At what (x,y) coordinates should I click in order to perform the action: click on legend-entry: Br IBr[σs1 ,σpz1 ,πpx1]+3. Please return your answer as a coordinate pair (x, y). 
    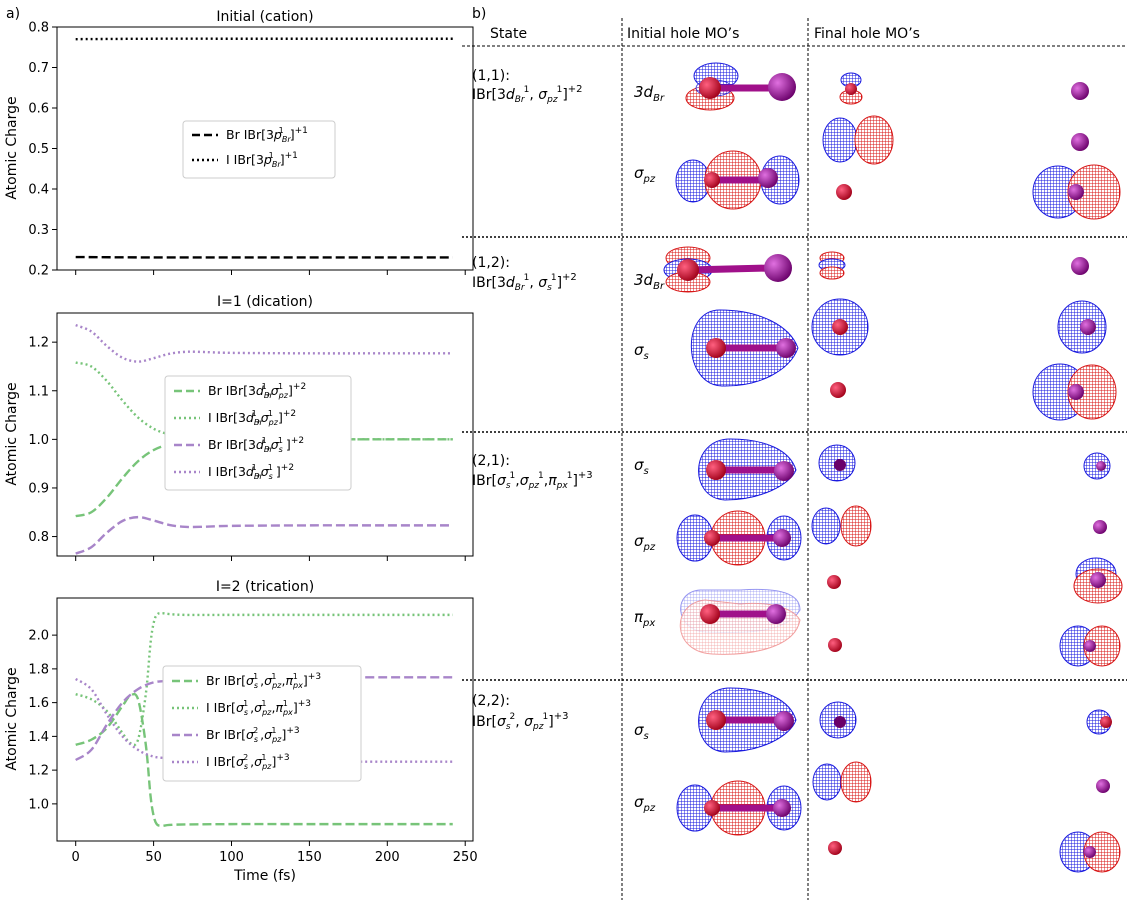
    Looking at the image, I should click on (263, 681).